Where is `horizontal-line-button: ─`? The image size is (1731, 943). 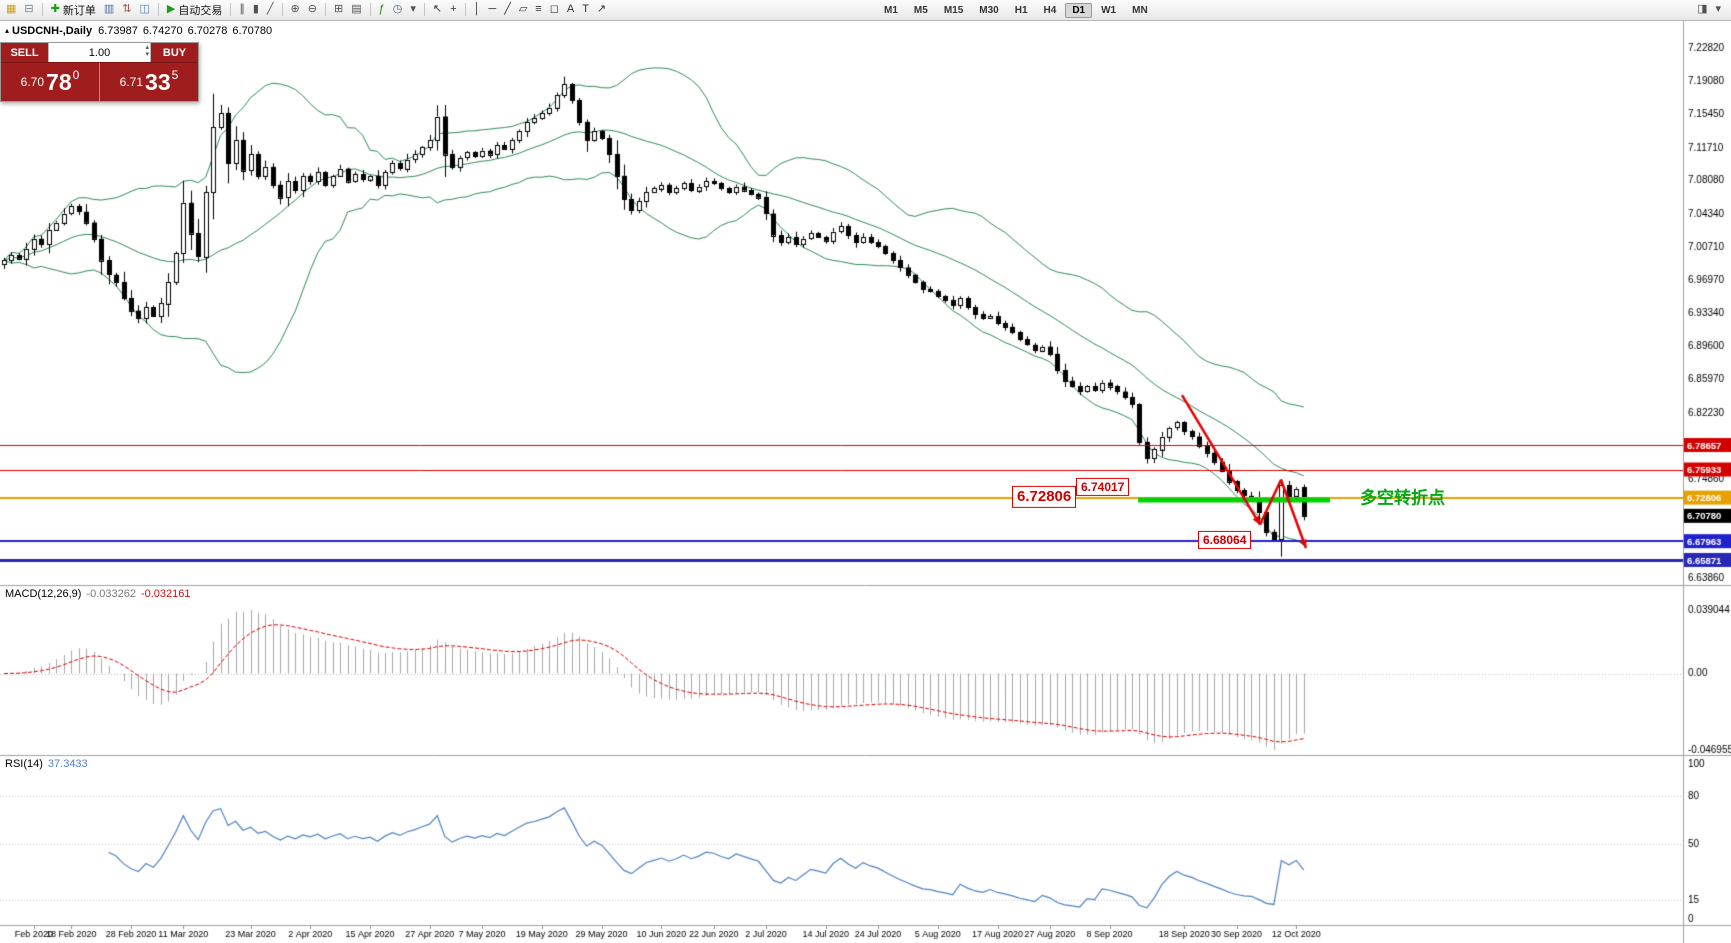 horizontal-line-button: ─ is located at coordinates (492, 9).